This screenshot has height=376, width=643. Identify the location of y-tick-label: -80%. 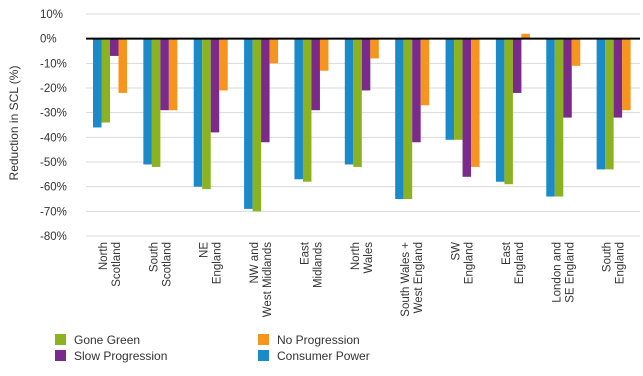
(53, 237).